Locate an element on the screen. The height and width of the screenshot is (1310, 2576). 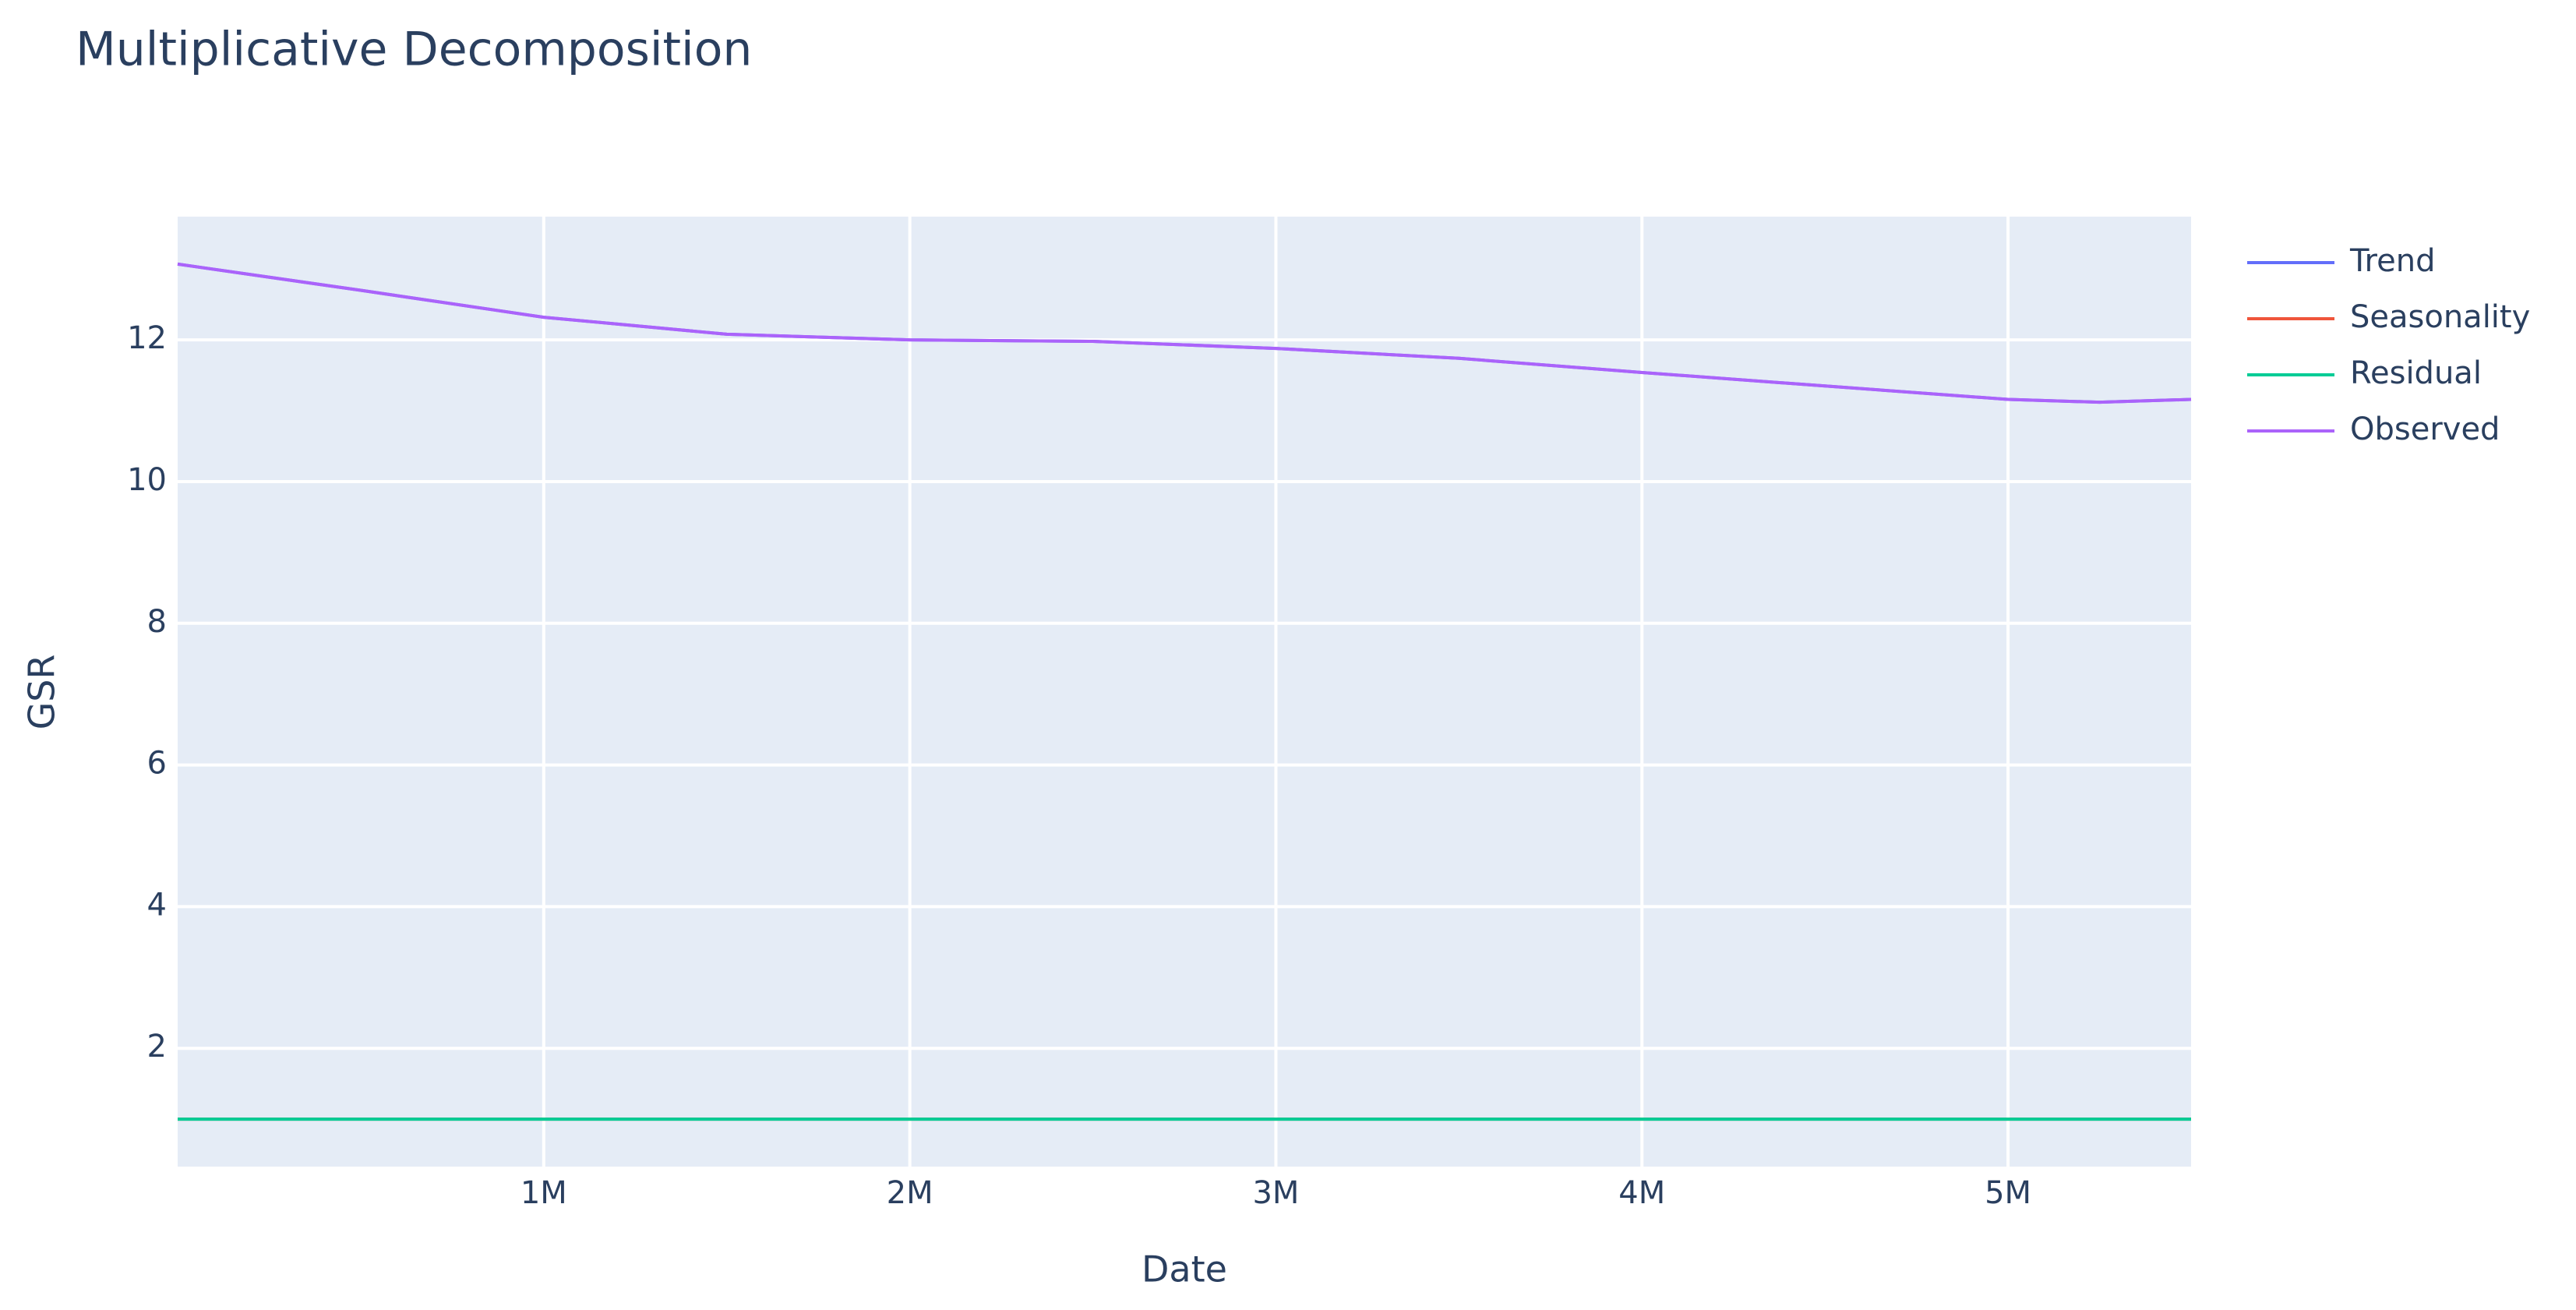
legend-label: Seasonality is located at coordinates (2440, 317).